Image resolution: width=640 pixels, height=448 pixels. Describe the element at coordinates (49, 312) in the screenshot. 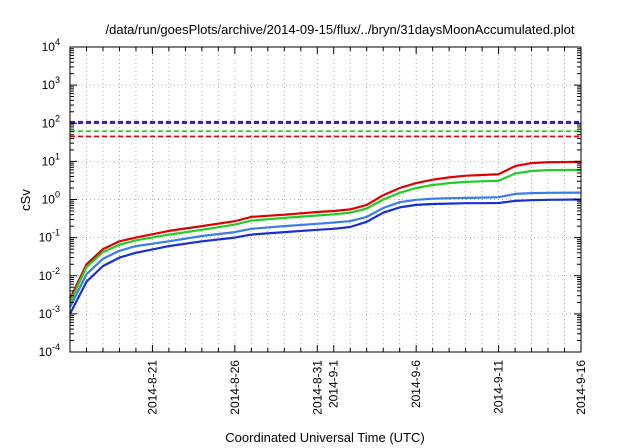

I see `y-tick-label: 10⁻³` at that location.